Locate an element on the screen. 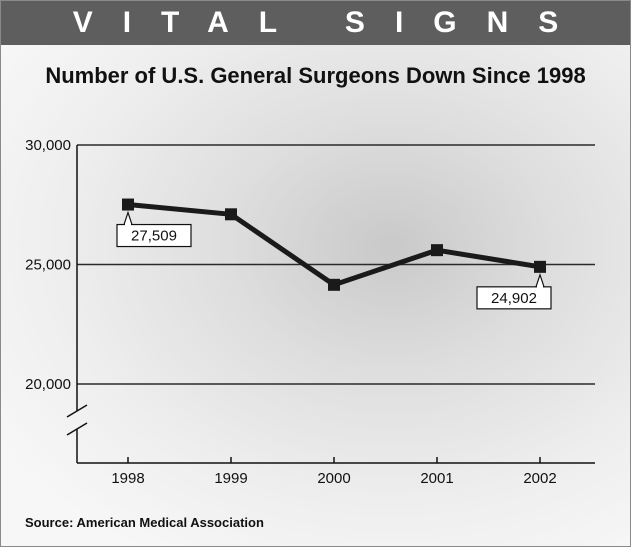 Image resolution: width=631 pixels, height=547 pixels. series is located at coordinates (334, 244).